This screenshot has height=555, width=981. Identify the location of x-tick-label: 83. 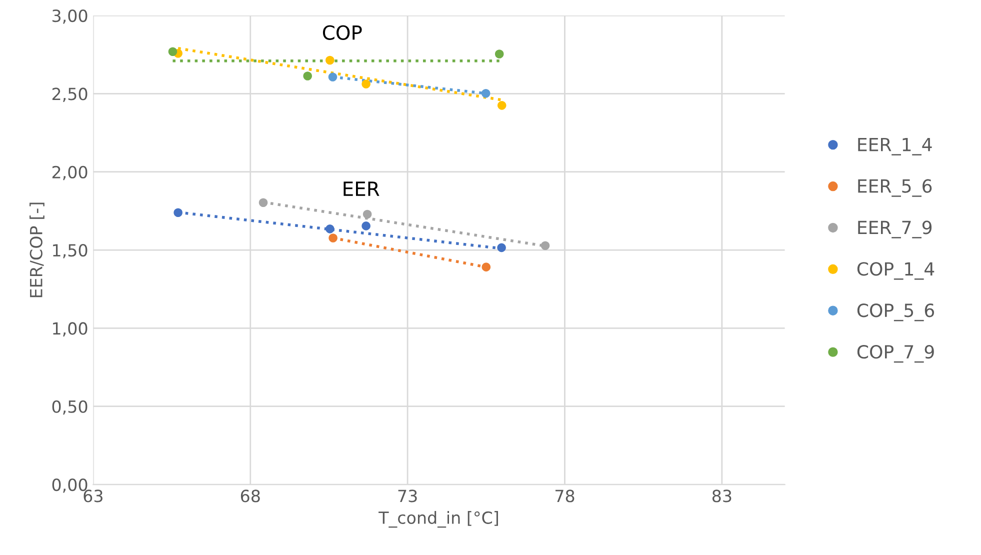
(722, 496).